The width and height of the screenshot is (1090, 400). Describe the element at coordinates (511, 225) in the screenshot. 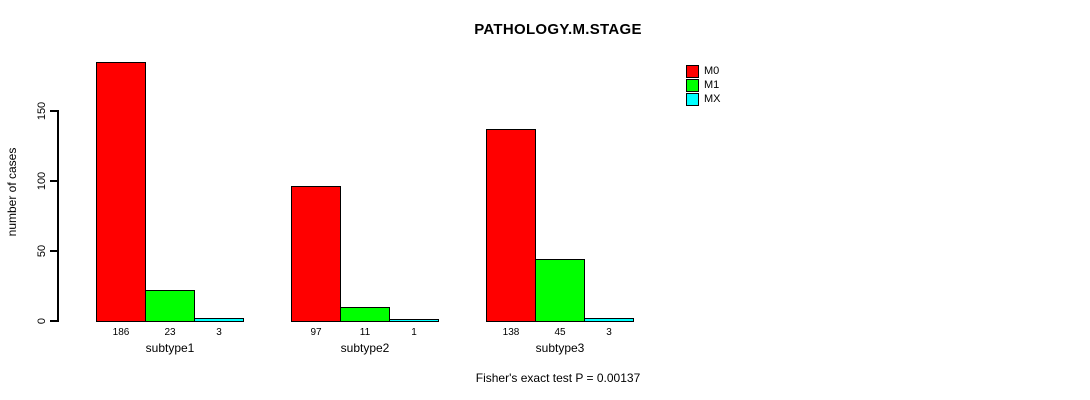

I see `bar-m0-subtype3` at that location.